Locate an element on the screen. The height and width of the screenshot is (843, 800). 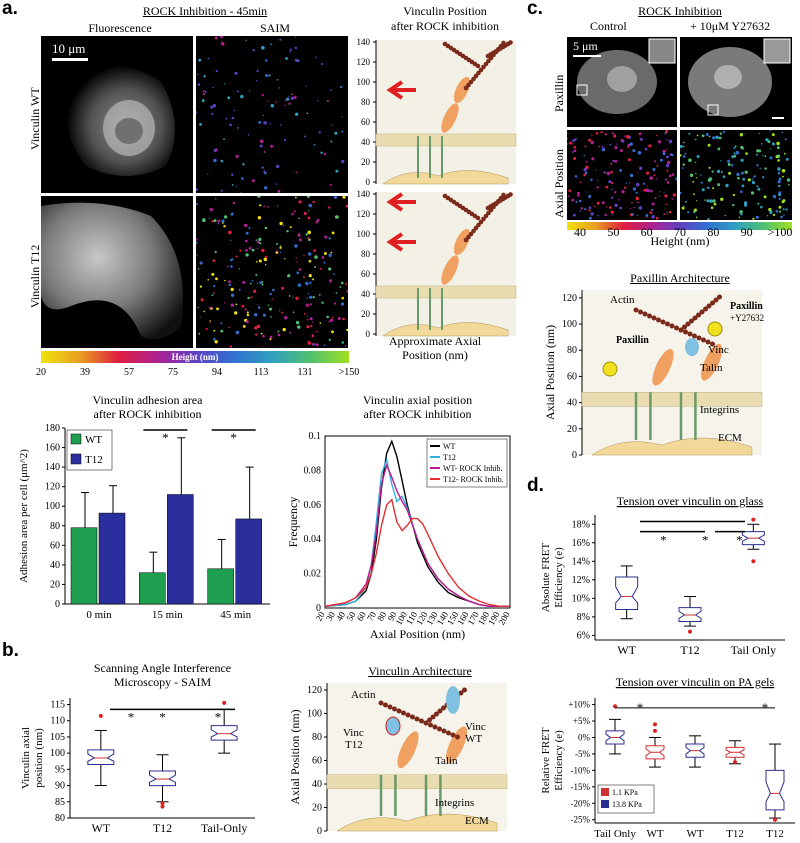
box-y-label: position (nm) is located at coordinates (39, 758).